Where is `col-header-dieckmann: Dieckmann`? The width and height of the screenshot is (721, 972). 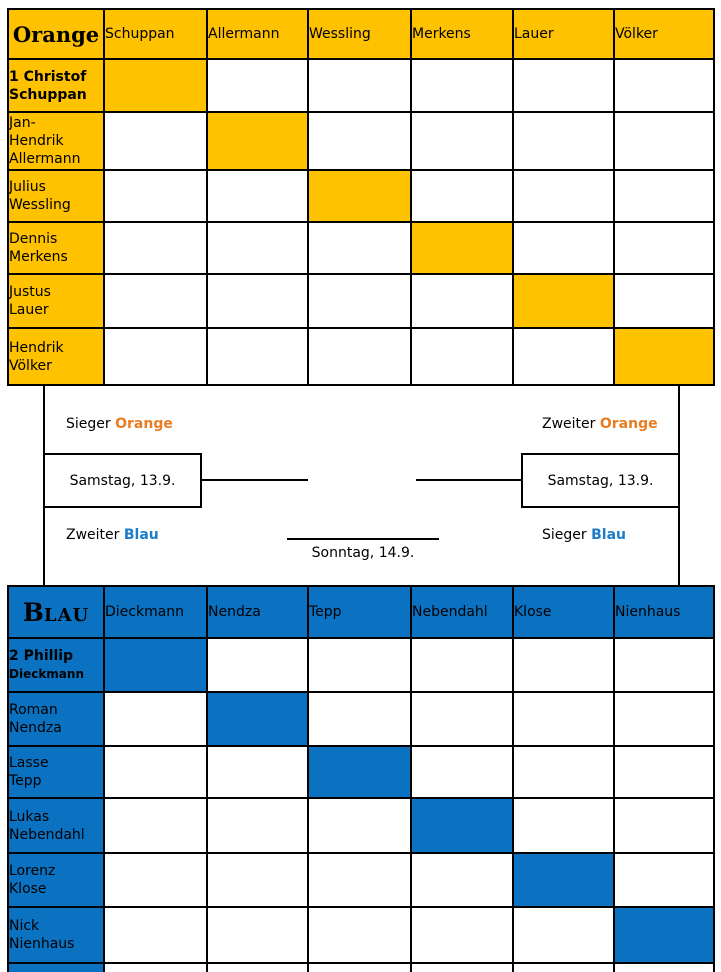 col-header-dieckmann: Dieckmann is located at coordinates (155, 612).